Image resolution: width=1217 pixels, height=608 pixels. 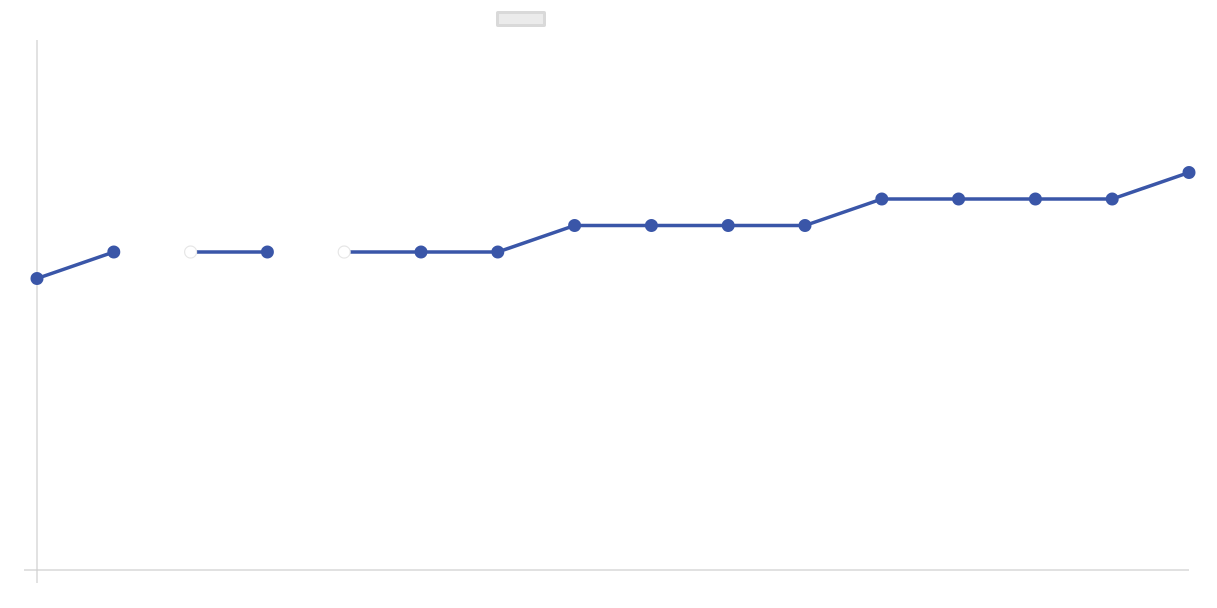 What do you see at coordinates (521, 19) in the screenshot?
I see `legend-swatch` at bounding box center [521, 19].